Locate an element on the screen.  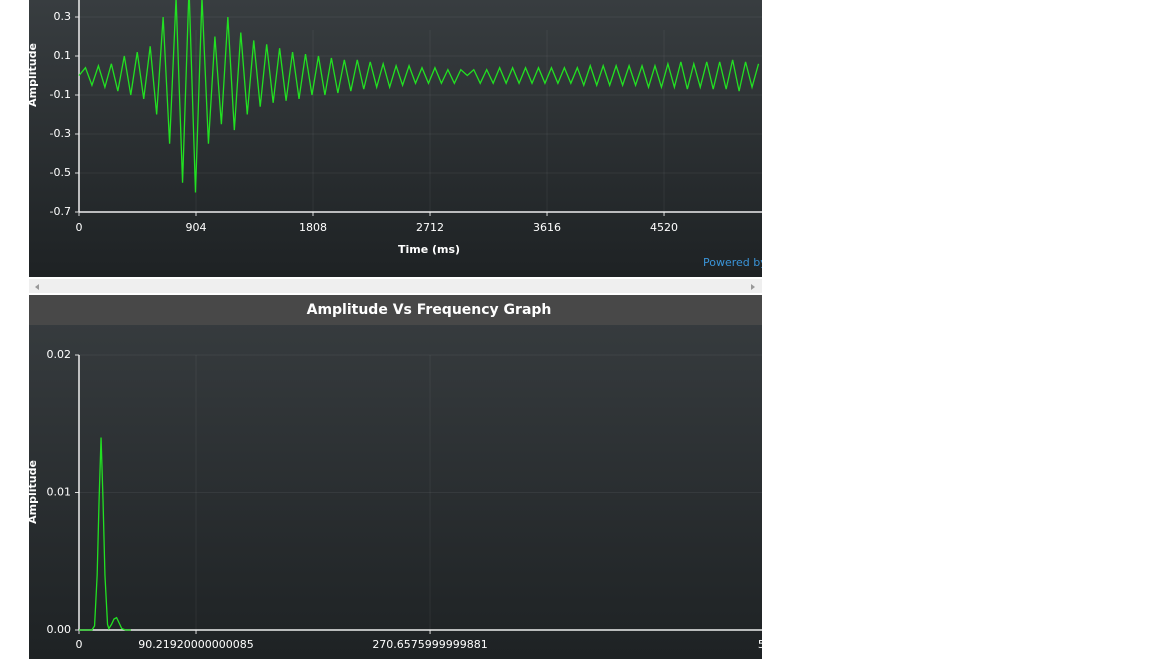
x-axis-label: Time (ms) is located at coordinates (429, 249).